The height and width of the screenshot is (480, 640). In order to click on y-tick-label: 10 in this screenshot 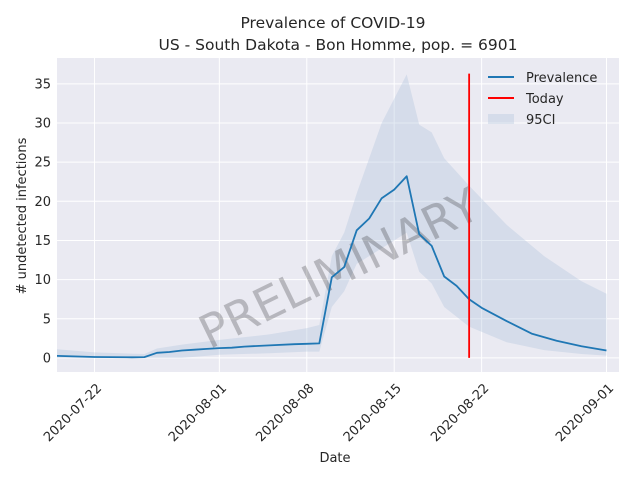, I will do `click(42, 280)`.